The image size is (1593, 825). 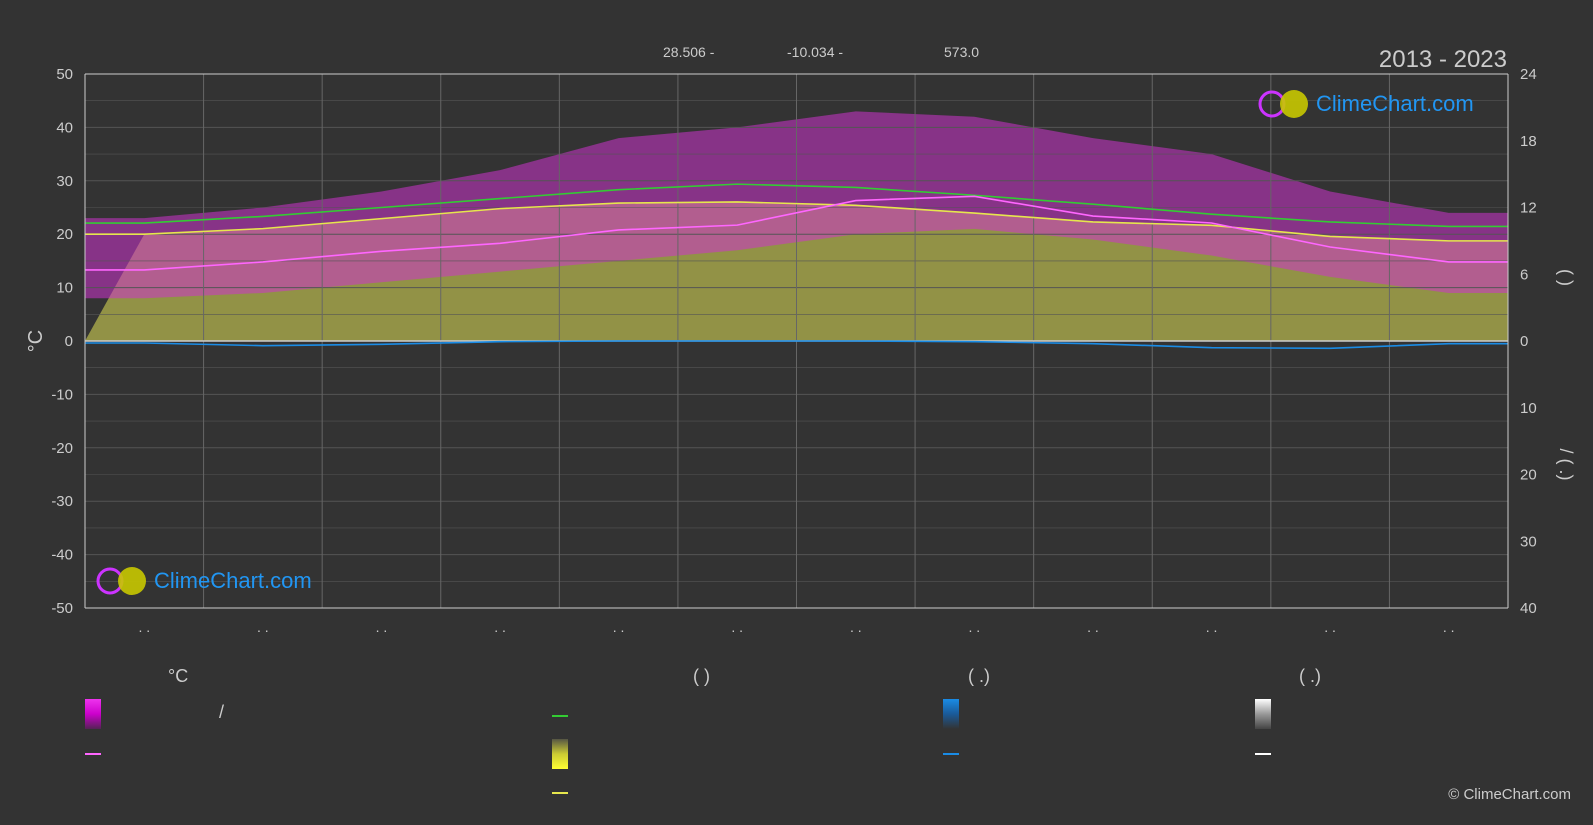 What do you see at coordinates (62, 501) in the screenshot?
I see `y-left-tick-label: -30` at bounding box center [62, 501].